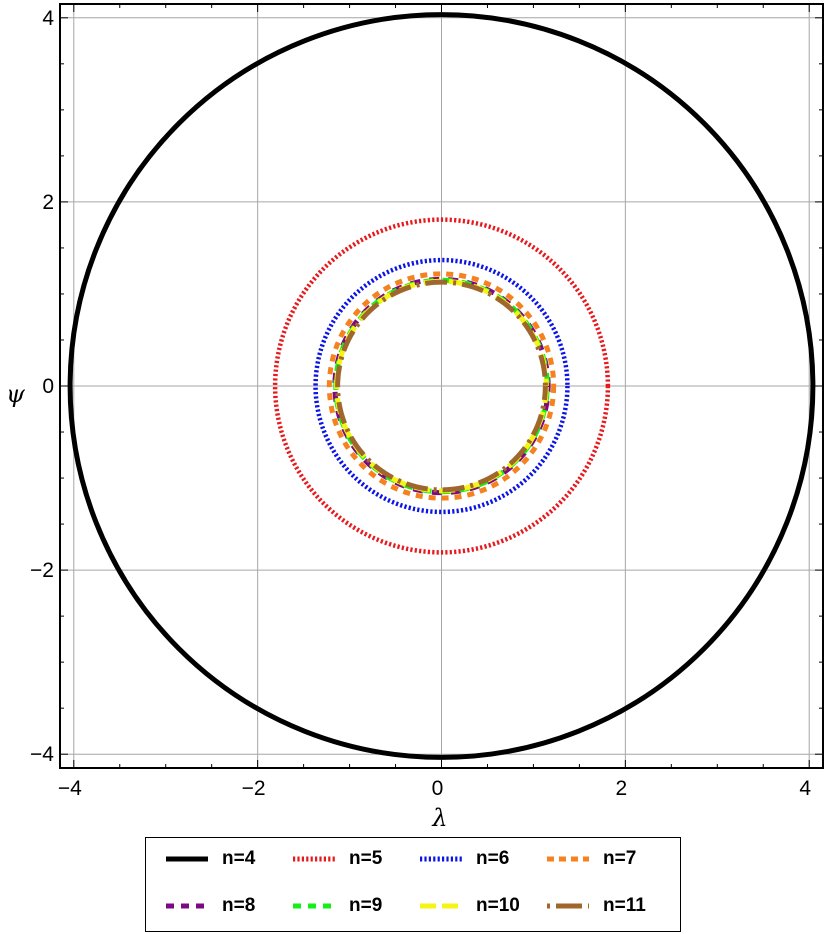  I want to click on legend-label: n=11, so click(624, 905).